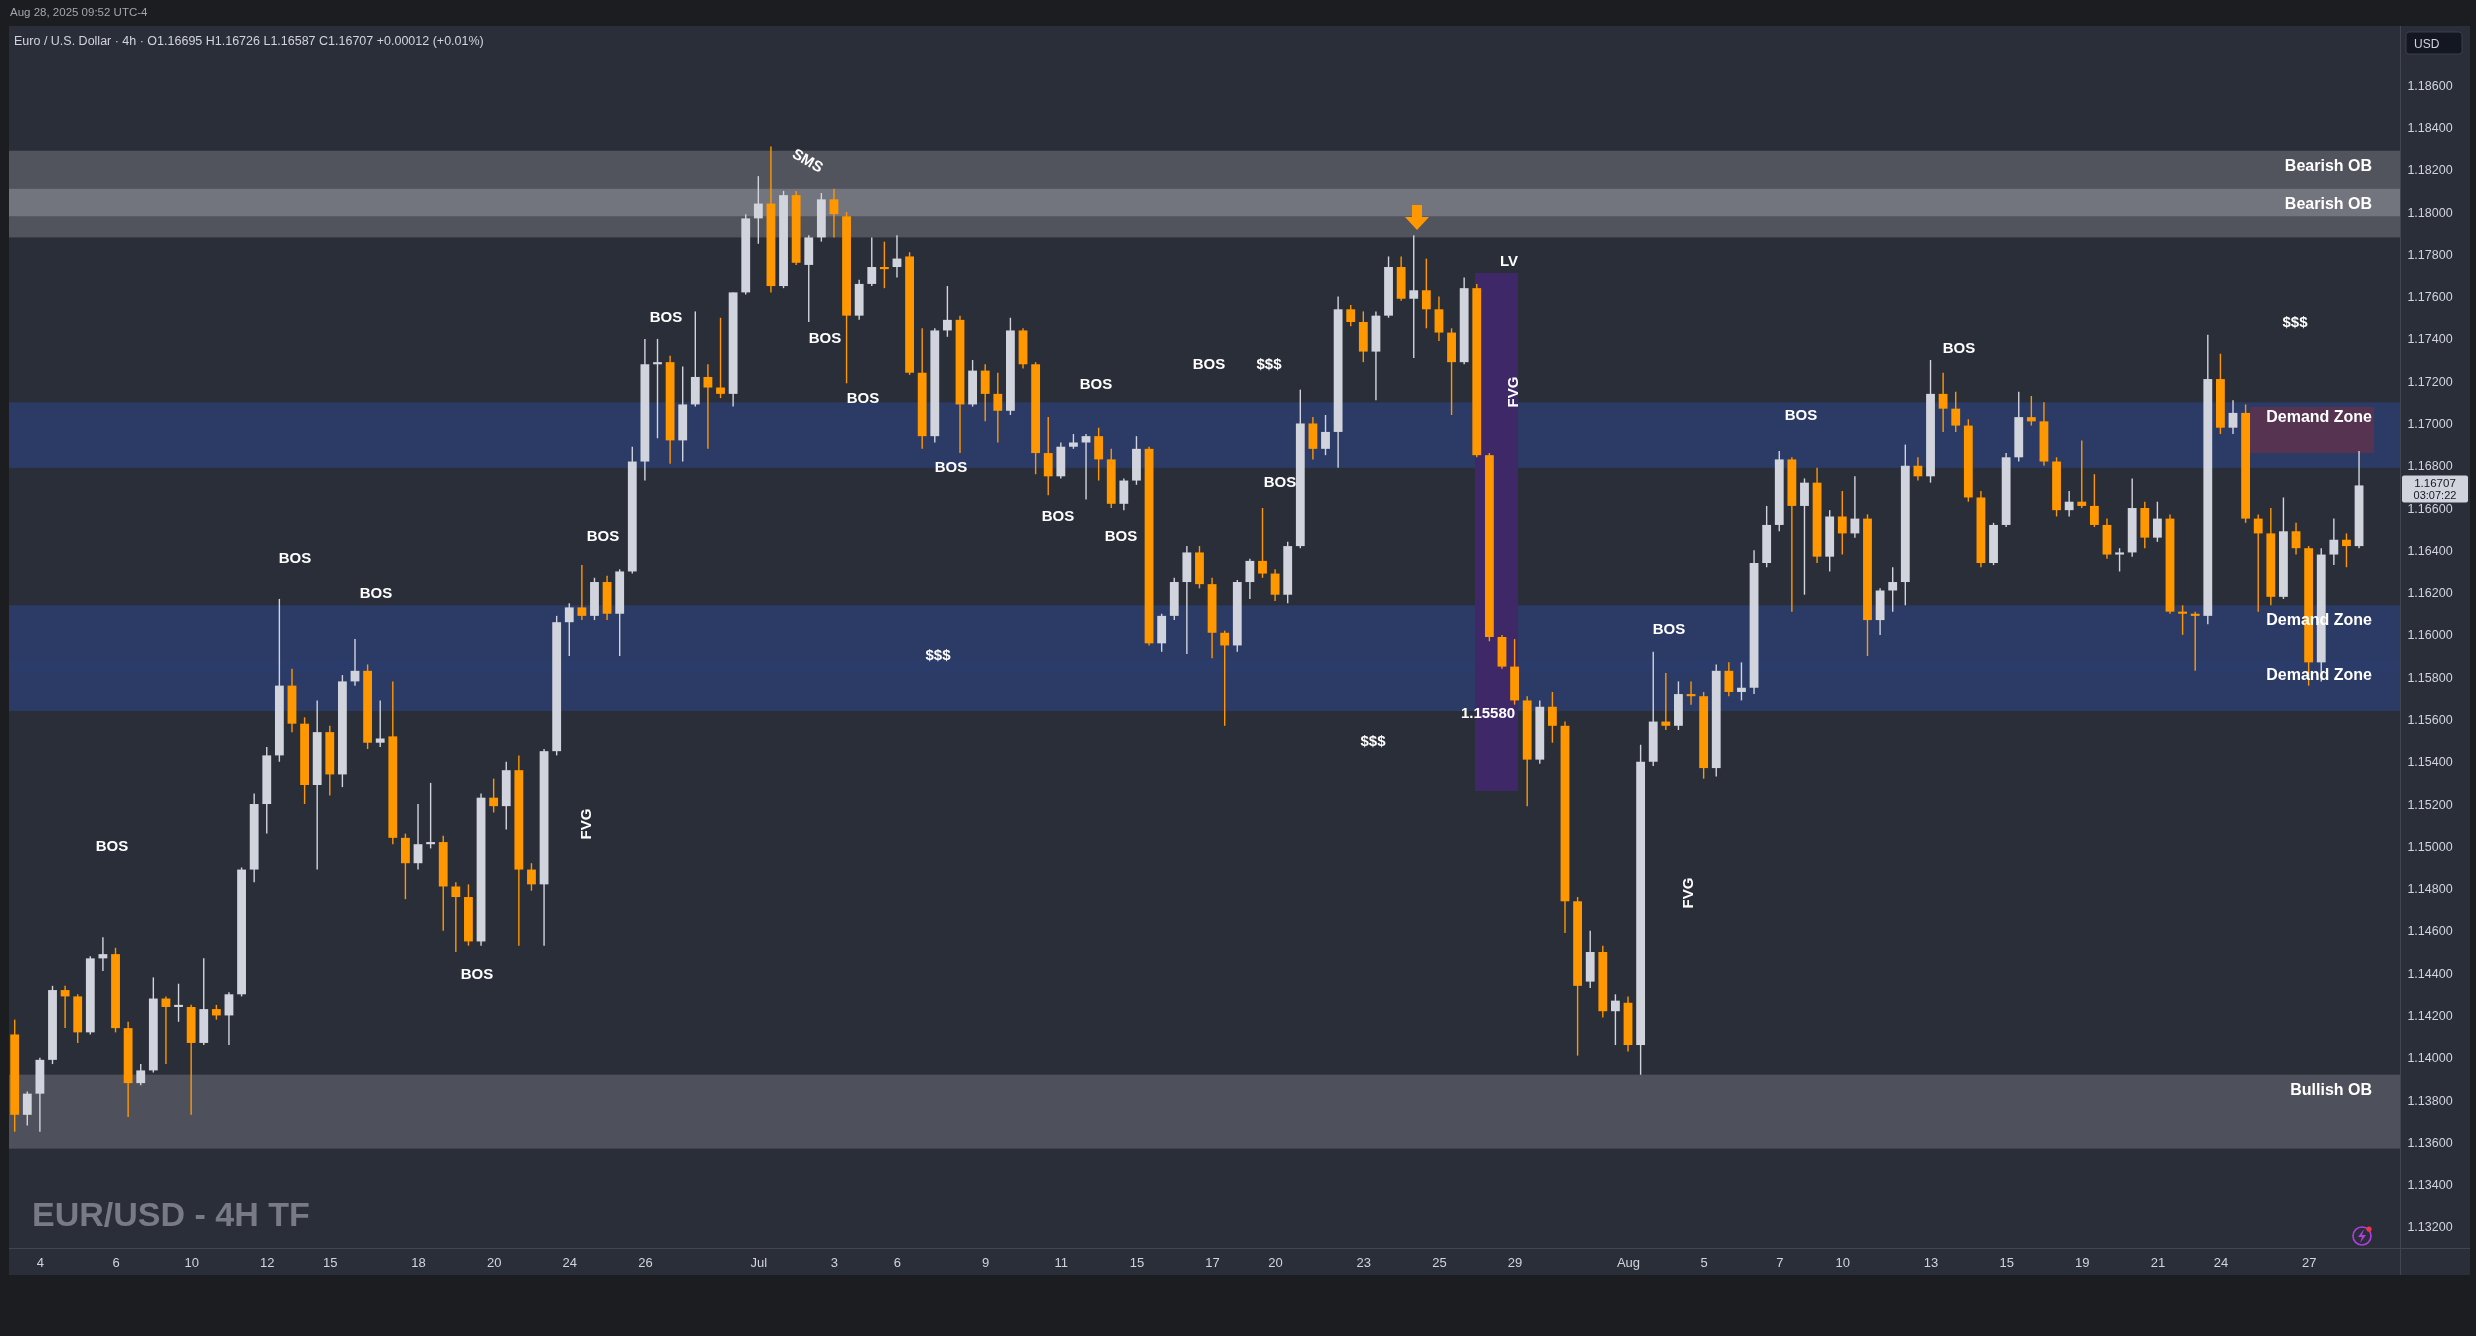  What do you see at coordinates (418, 1263) in the screenshot?
I see `x-tick-label: 18` at bounding box center [418, 1263].